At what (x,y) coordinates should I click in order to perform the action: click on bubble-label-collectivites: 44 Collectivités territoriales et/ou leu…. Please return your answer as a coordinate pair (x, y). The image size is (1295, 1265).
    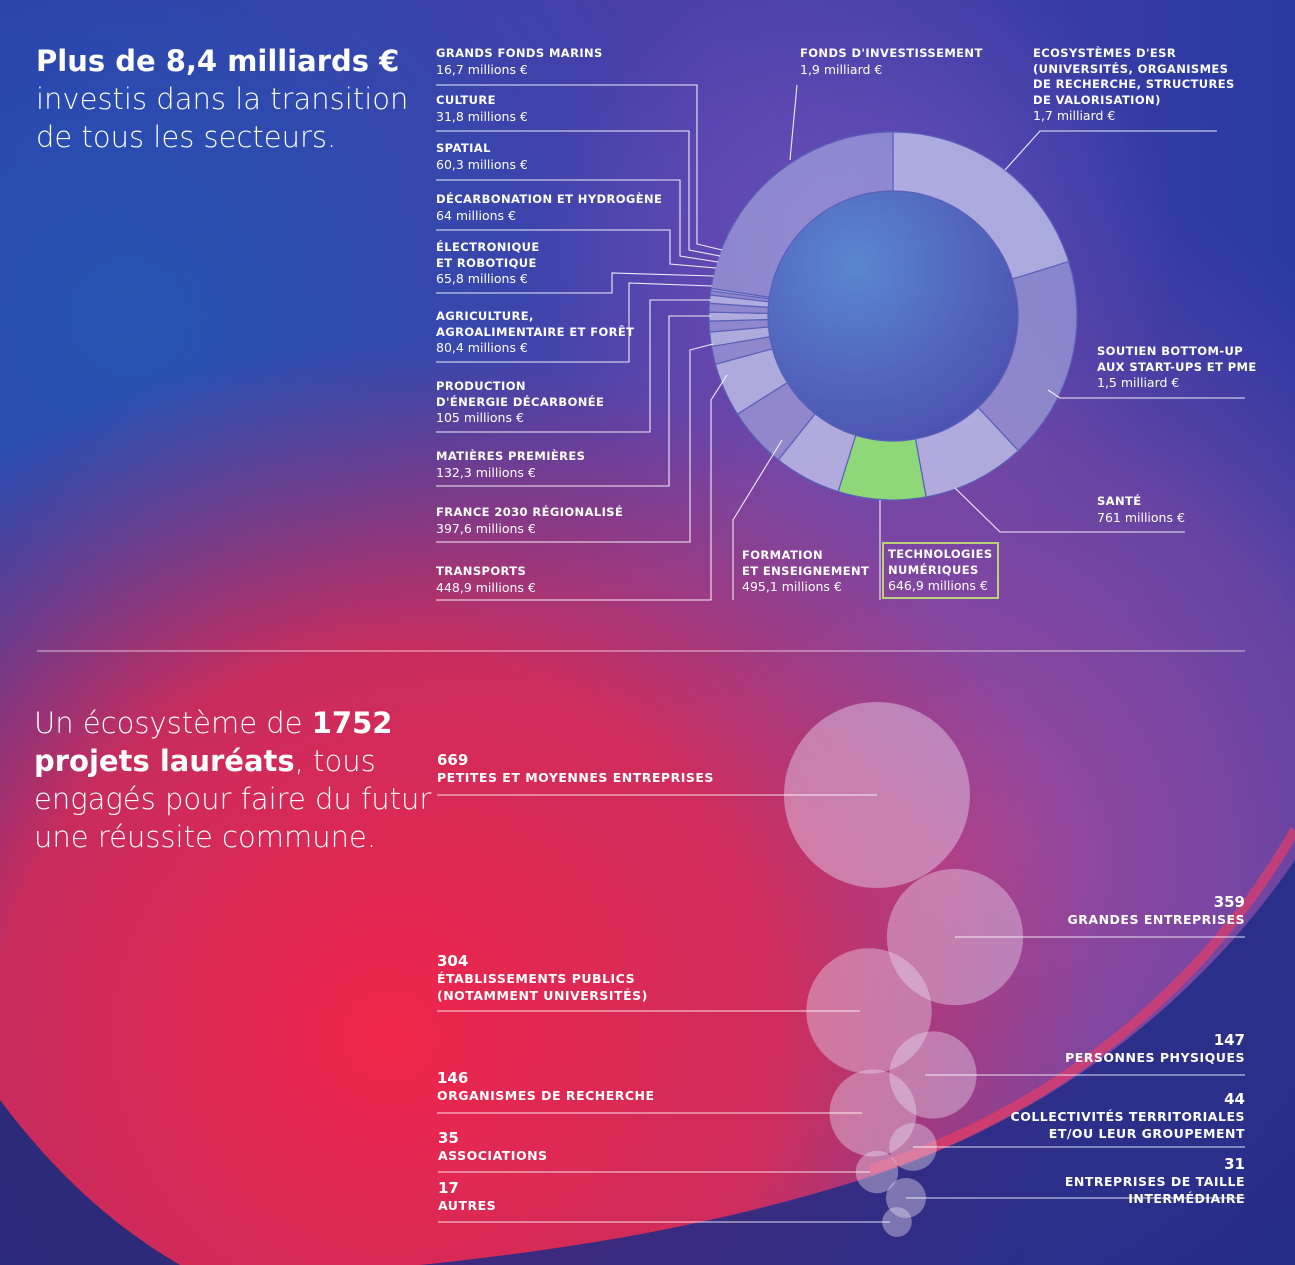
    Looking at the image, I should click on (1127, 1116).